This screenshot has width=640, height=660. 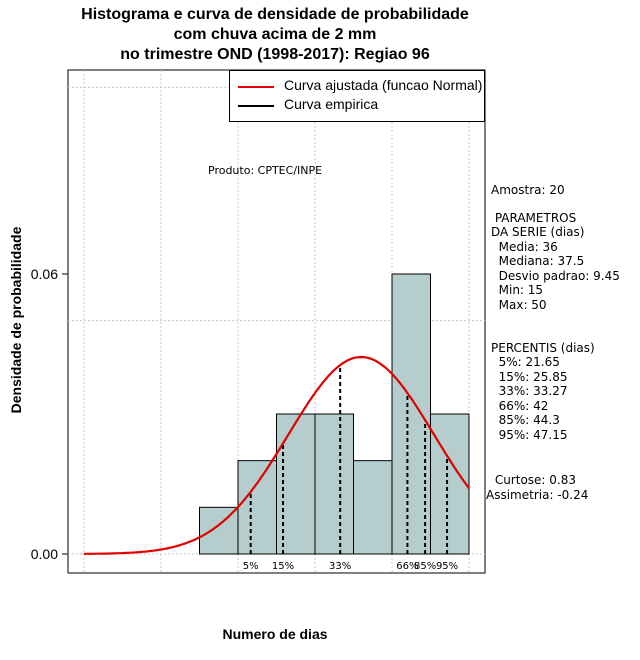 I want to click on x-axis-label: Numero de dias, so click(x=275, y=634).